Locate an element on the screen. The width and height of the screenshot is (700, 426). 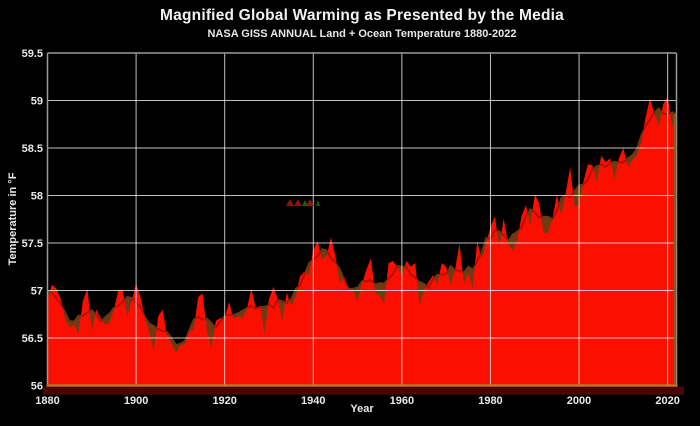
x-tick-label: 1960 is located at coordinates (402, 401).